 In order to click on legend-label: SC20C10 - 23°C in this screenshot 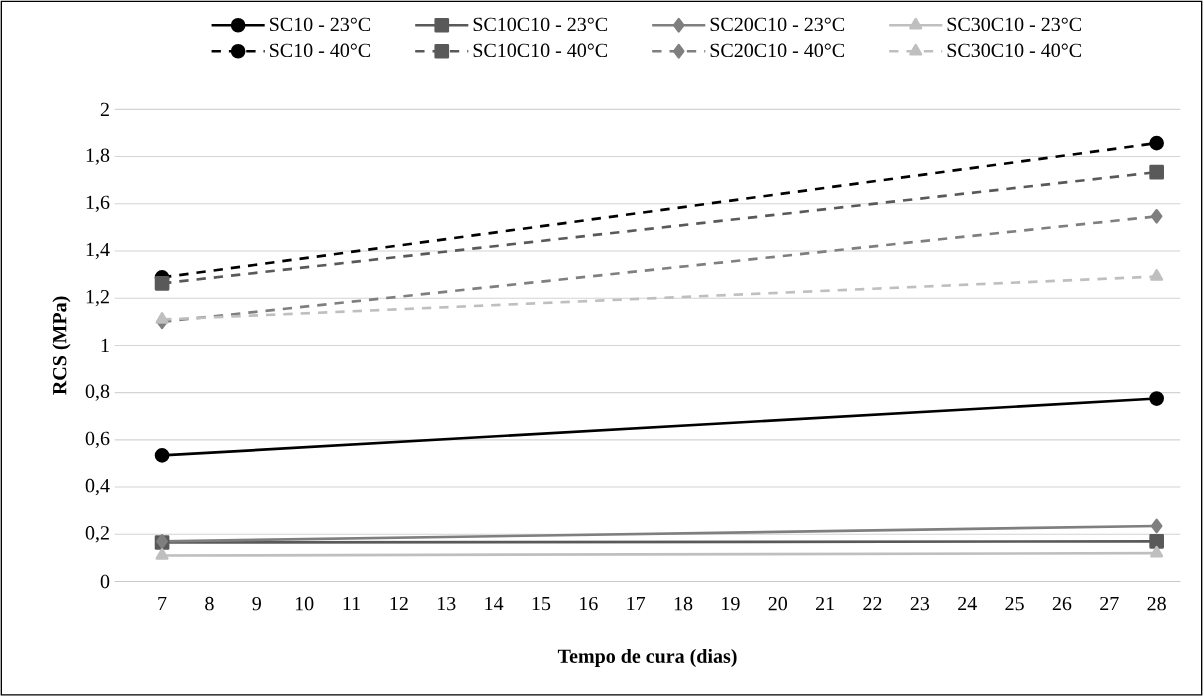, I will do `click(777, 24)`.